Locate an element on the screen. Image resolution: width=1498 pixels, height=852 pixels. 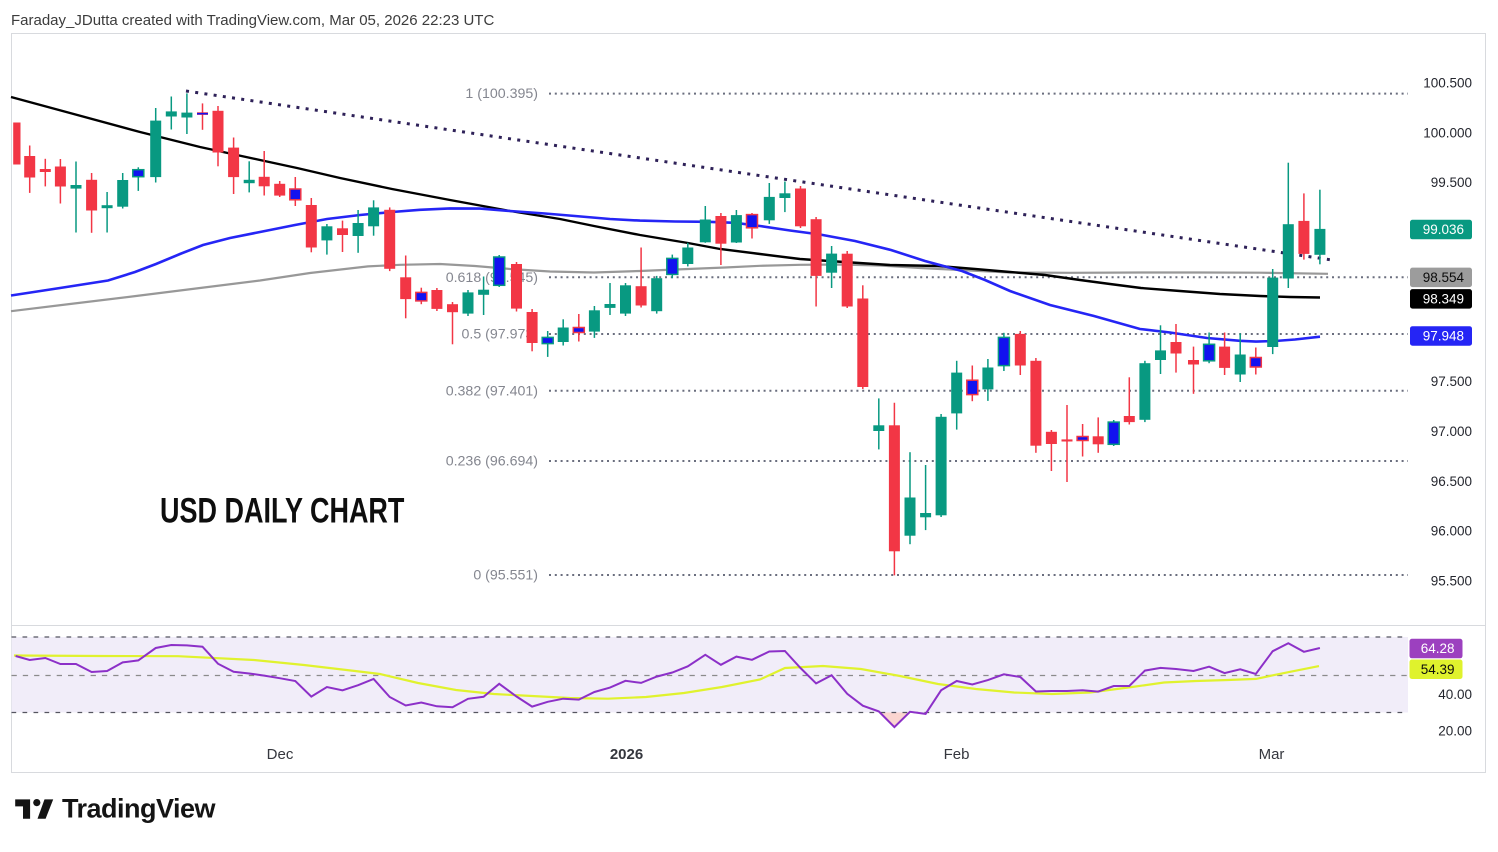
svg-text: 54.39 is located at coordinates (1438, 669).